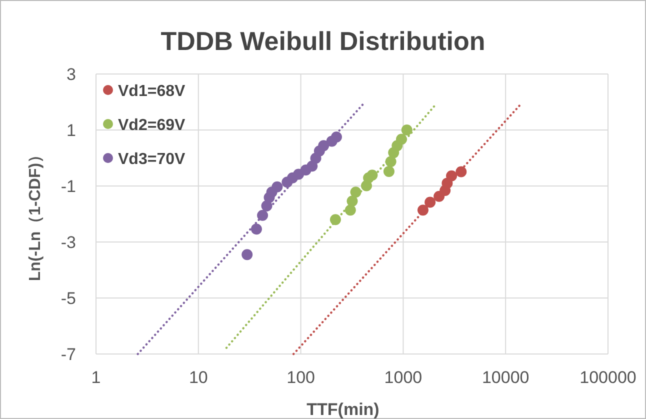 The image size is (646, 419). What do you see at coordinates (71, 74) in the screenshot?
I see `y-tick-label: 3` at bounding box center [71, 74].